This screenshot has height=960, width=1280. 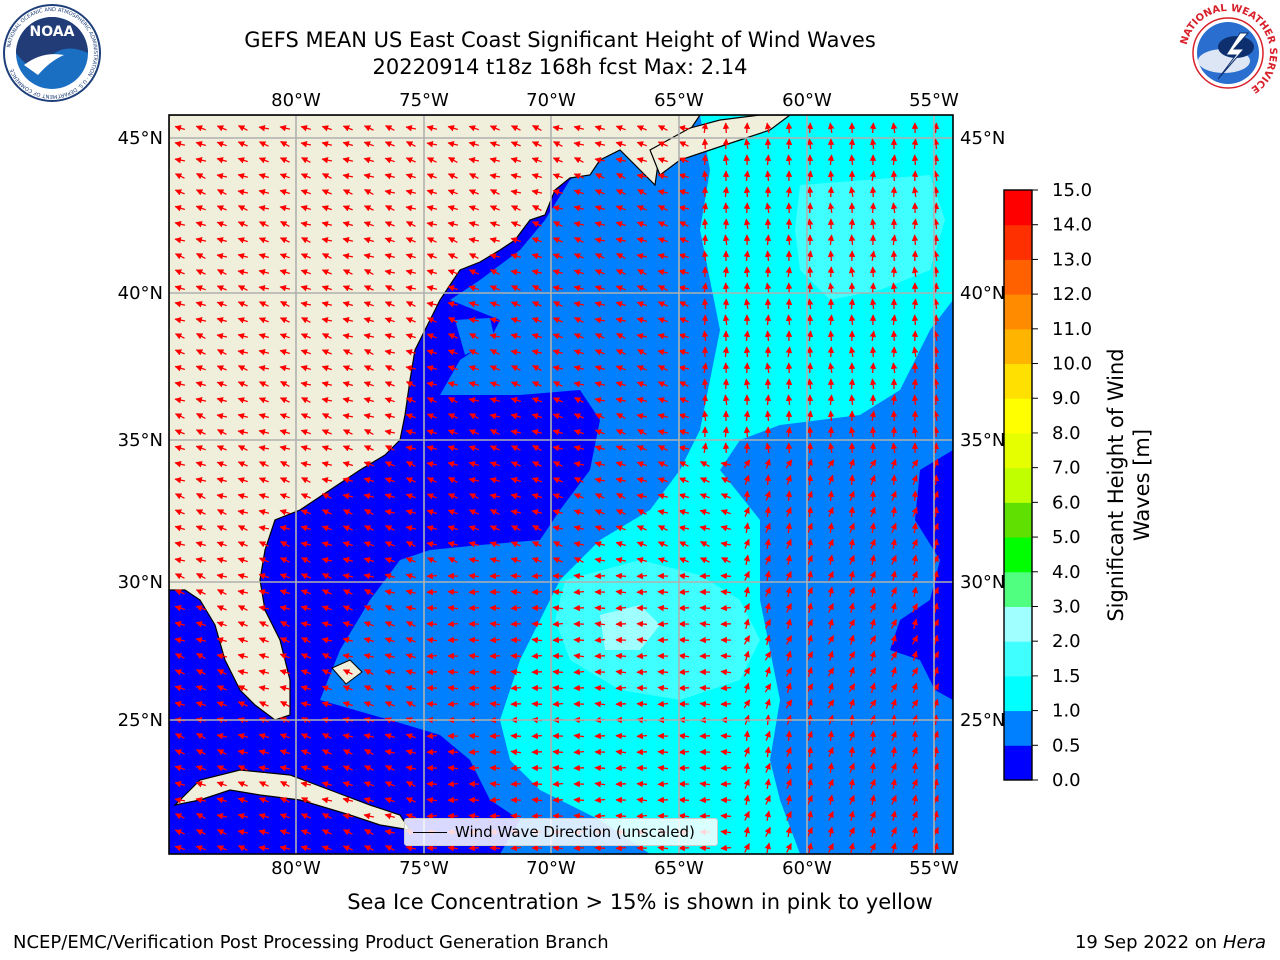 I want to click on lon-label-bottom: 75°W, so click(x=424, y=868).